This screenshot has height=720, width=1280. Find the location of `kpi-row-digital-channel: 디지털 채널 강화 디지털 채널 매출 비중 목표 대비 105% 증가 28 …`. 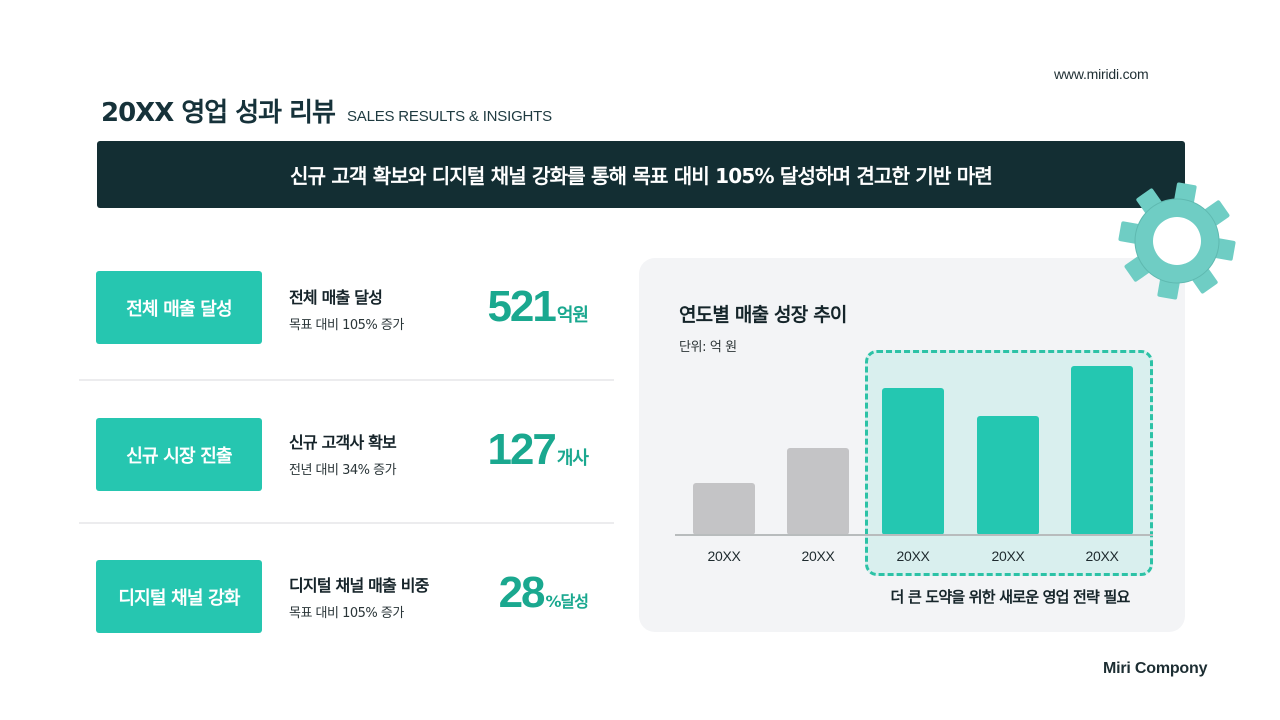

kpi-row-digital-channel: 디지털 채널 강화 디지털 채널 매출 비중 목표 대비 105% 증가 28 … is located at coordinates (346, 594).